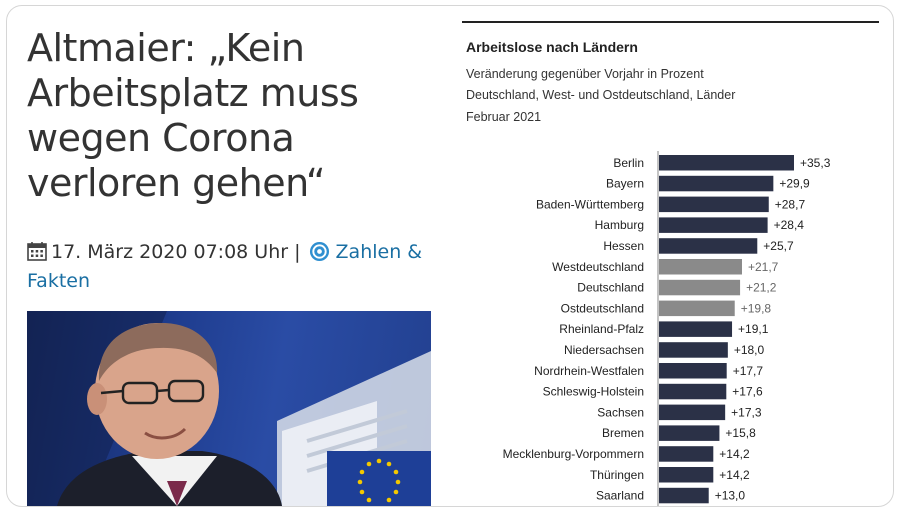 The height and width of the screenshot is (512, 904). What do you see at coordinates (730, 496) in the screenshot?
I see `value-label: +13,0` at bounding box center [730, 496].